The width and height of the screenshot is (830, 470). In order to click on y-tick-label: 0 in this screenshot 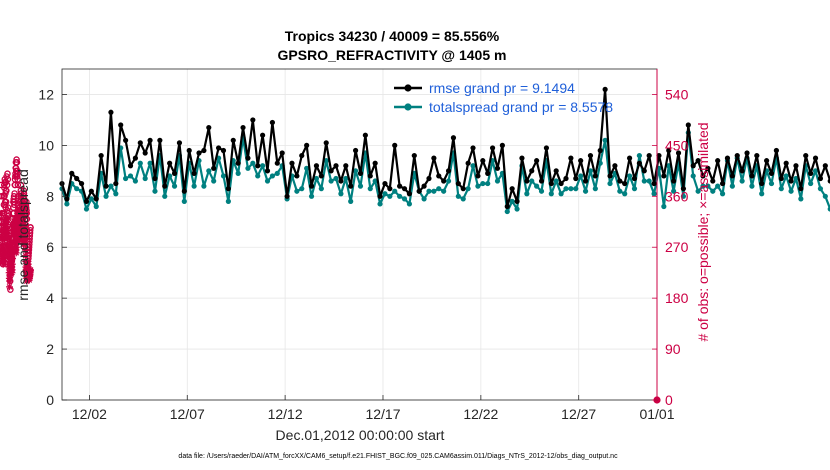, I will do `click(50, 400)`.